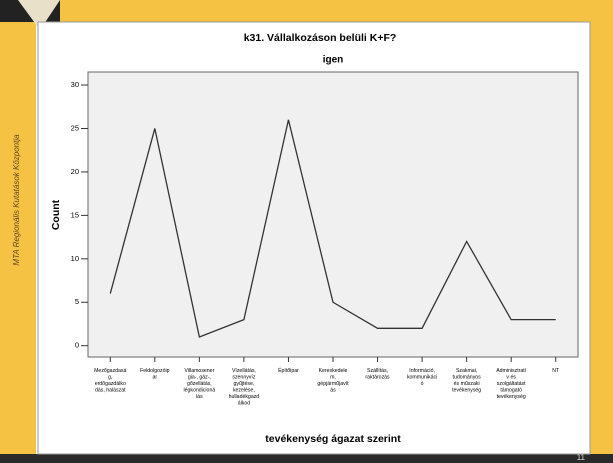 This screenshot has width=613, height=463. I want to click on y-tick-label: 15, so click(75, 214).